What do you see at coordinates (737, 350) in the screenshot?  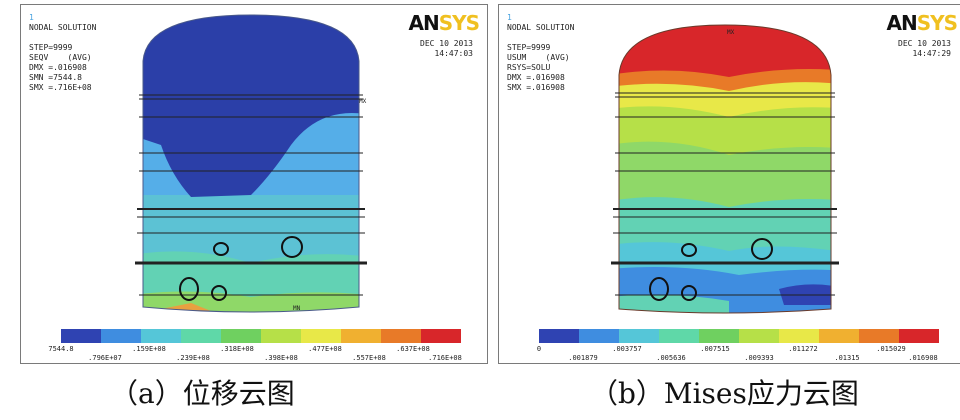 I see `legend-labels-top-b: 0 .003757 .007515 .011272 .015029` at bounding box center [737, 350].